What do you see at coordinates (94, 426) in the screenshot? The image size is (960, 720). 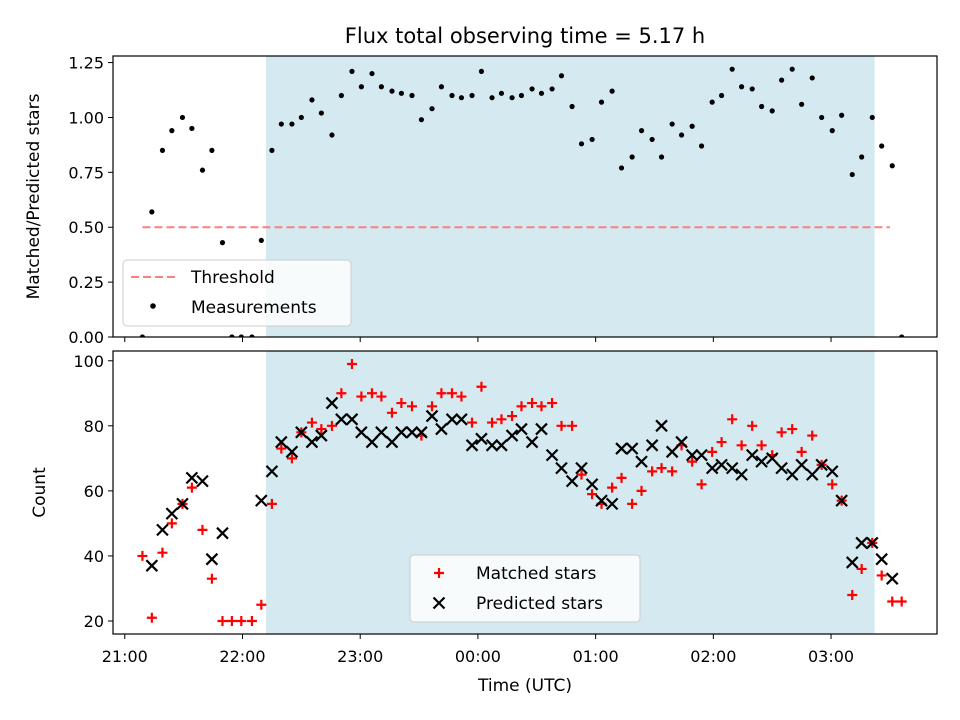 I see `y-tick-label: 80` at bounding box center [94, 426].